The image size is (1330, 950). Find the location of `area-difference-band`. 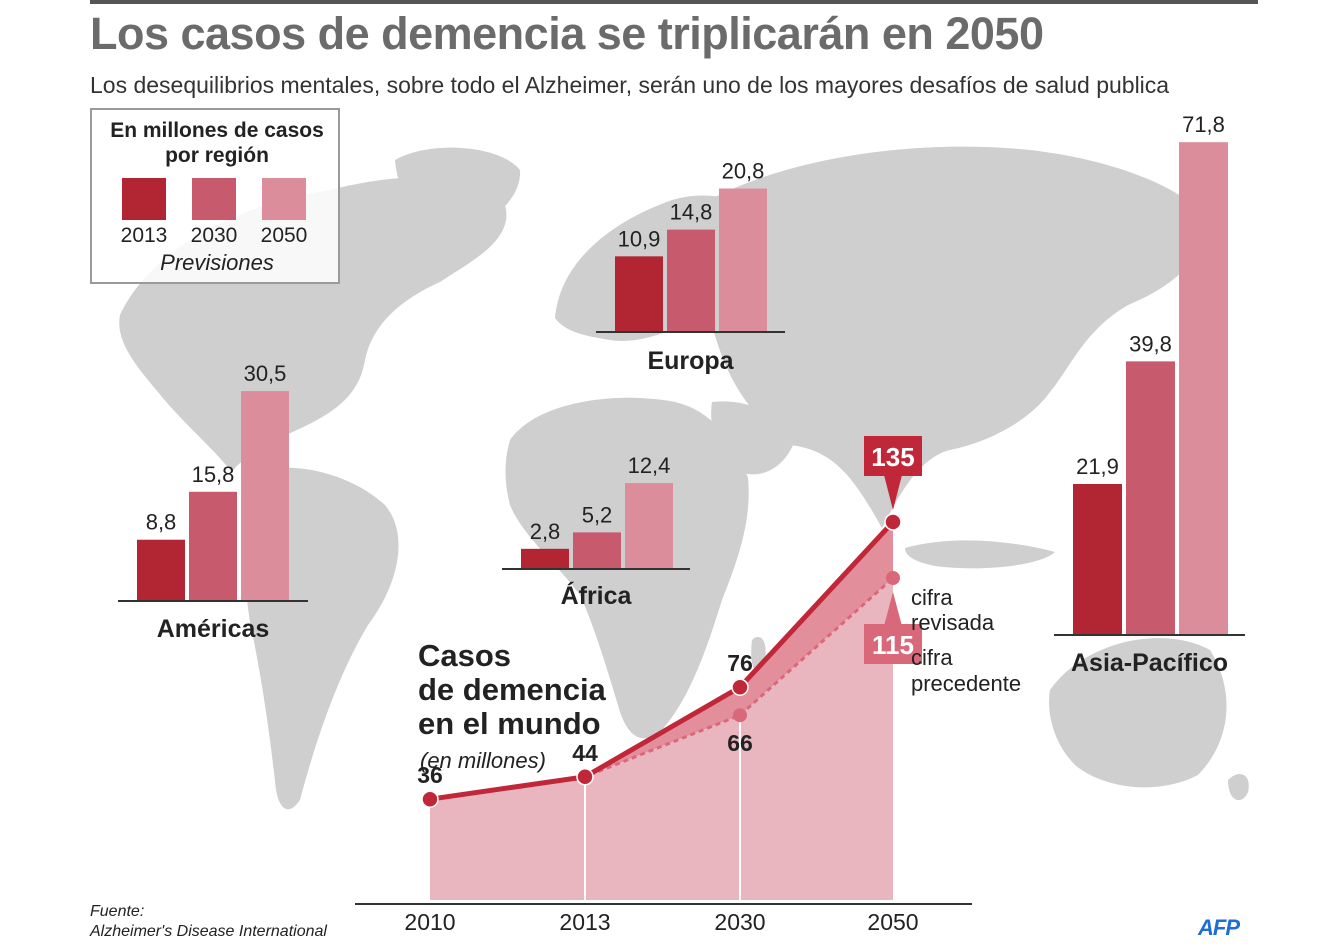

area-difference-band is located at coordinates (661, 661).